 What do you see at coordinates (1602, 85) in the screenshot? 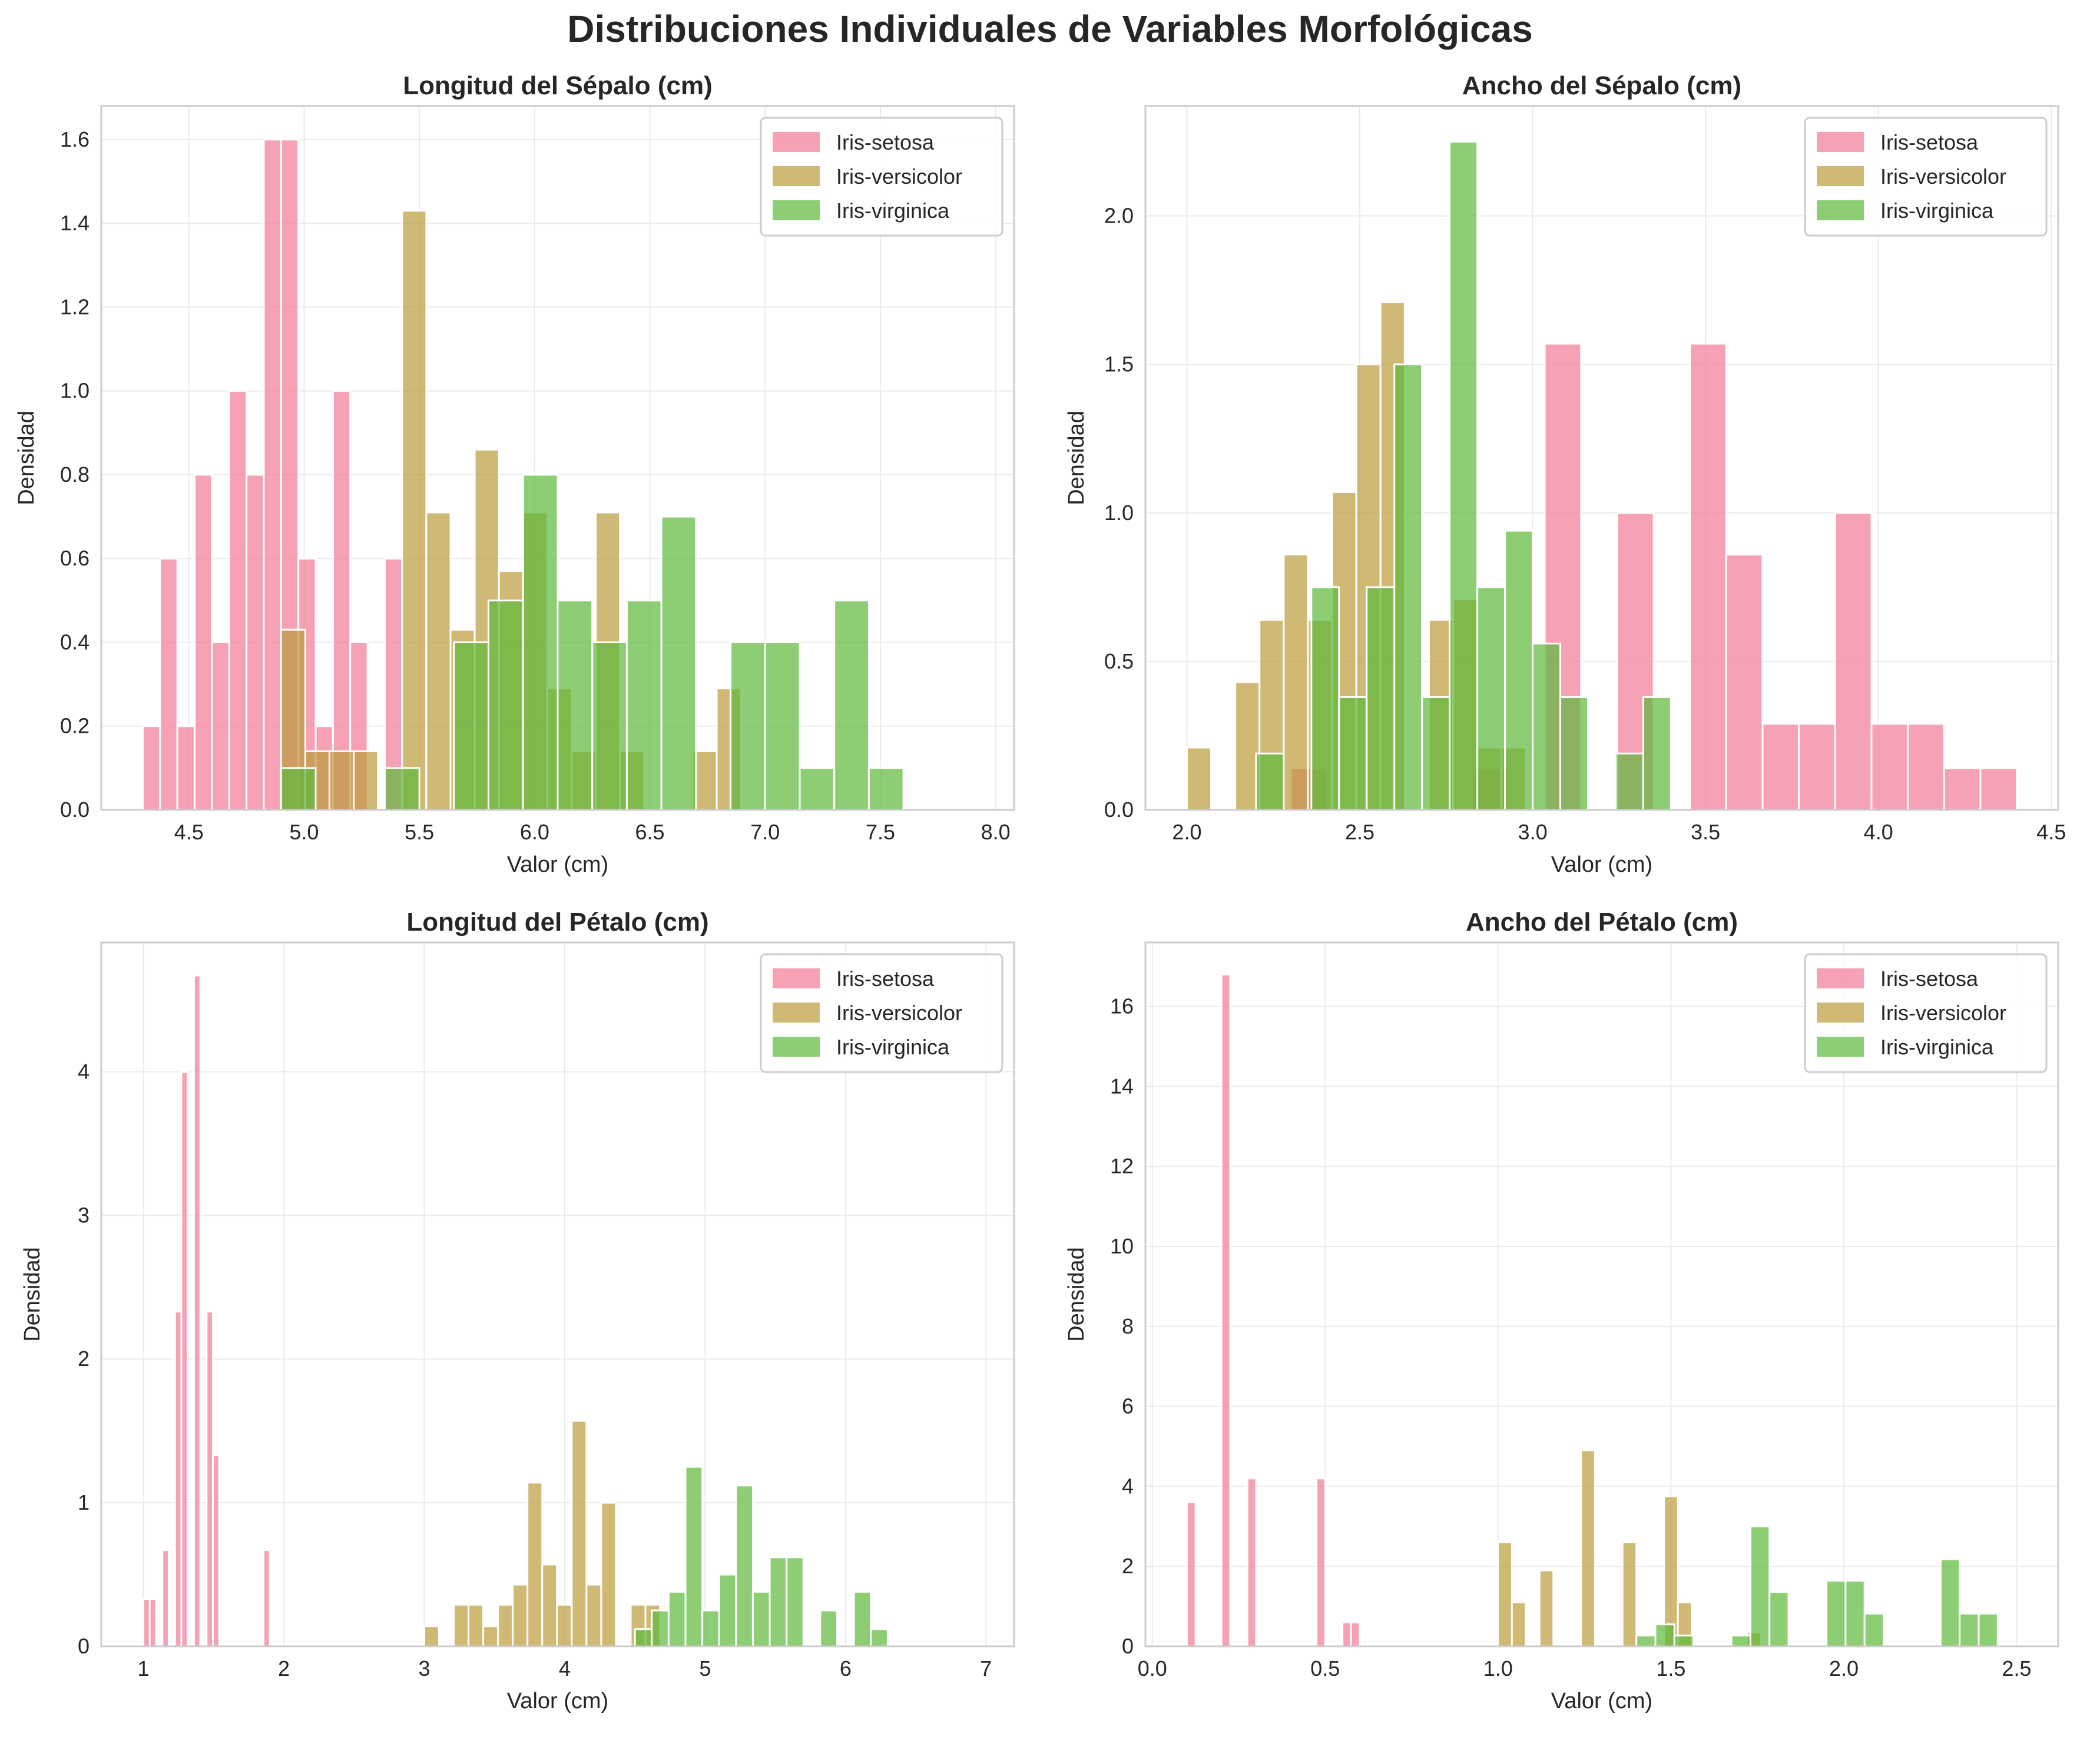
I see `panel-title: Ancho del Sépalo (cm)` at bounding box center [1602, 85].